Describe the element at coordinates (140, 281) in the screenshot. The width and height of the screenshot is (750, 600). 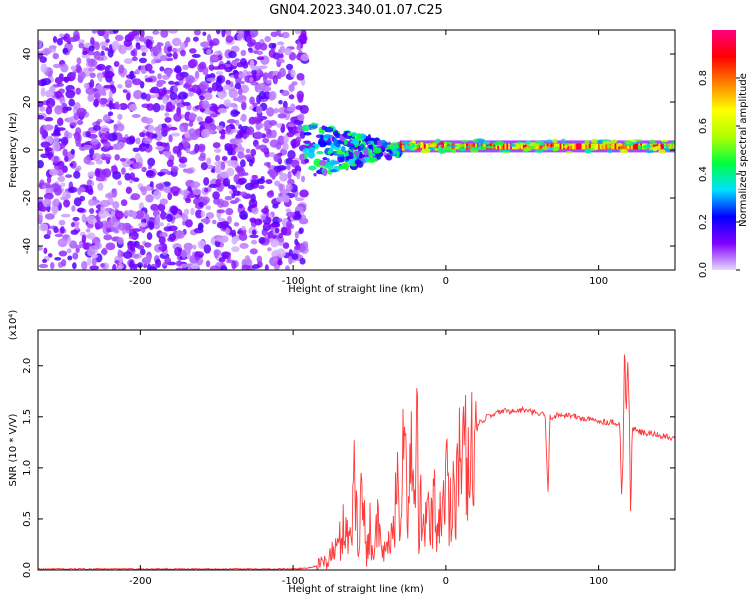
I see `x-tick-label: -200` at that location.